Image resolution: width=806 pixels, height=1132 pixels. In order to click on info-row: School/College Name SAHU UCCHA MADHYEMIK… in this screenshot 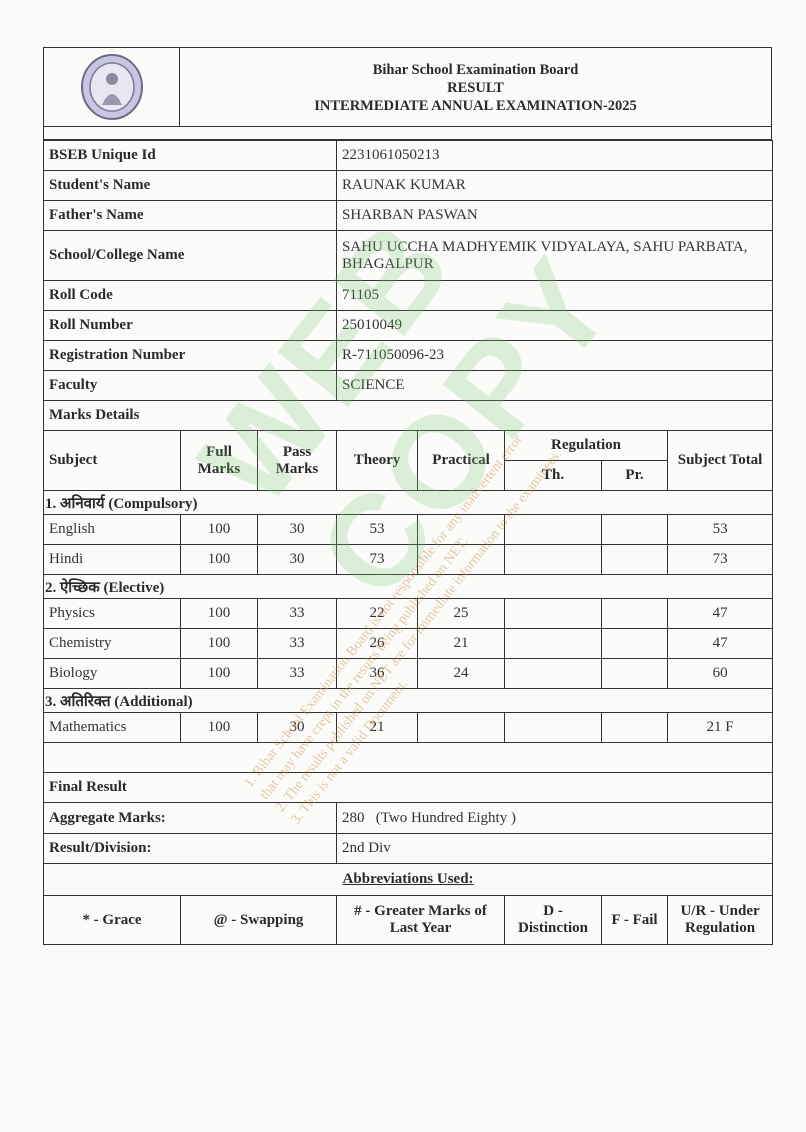, I will do `click(408, 255)`.